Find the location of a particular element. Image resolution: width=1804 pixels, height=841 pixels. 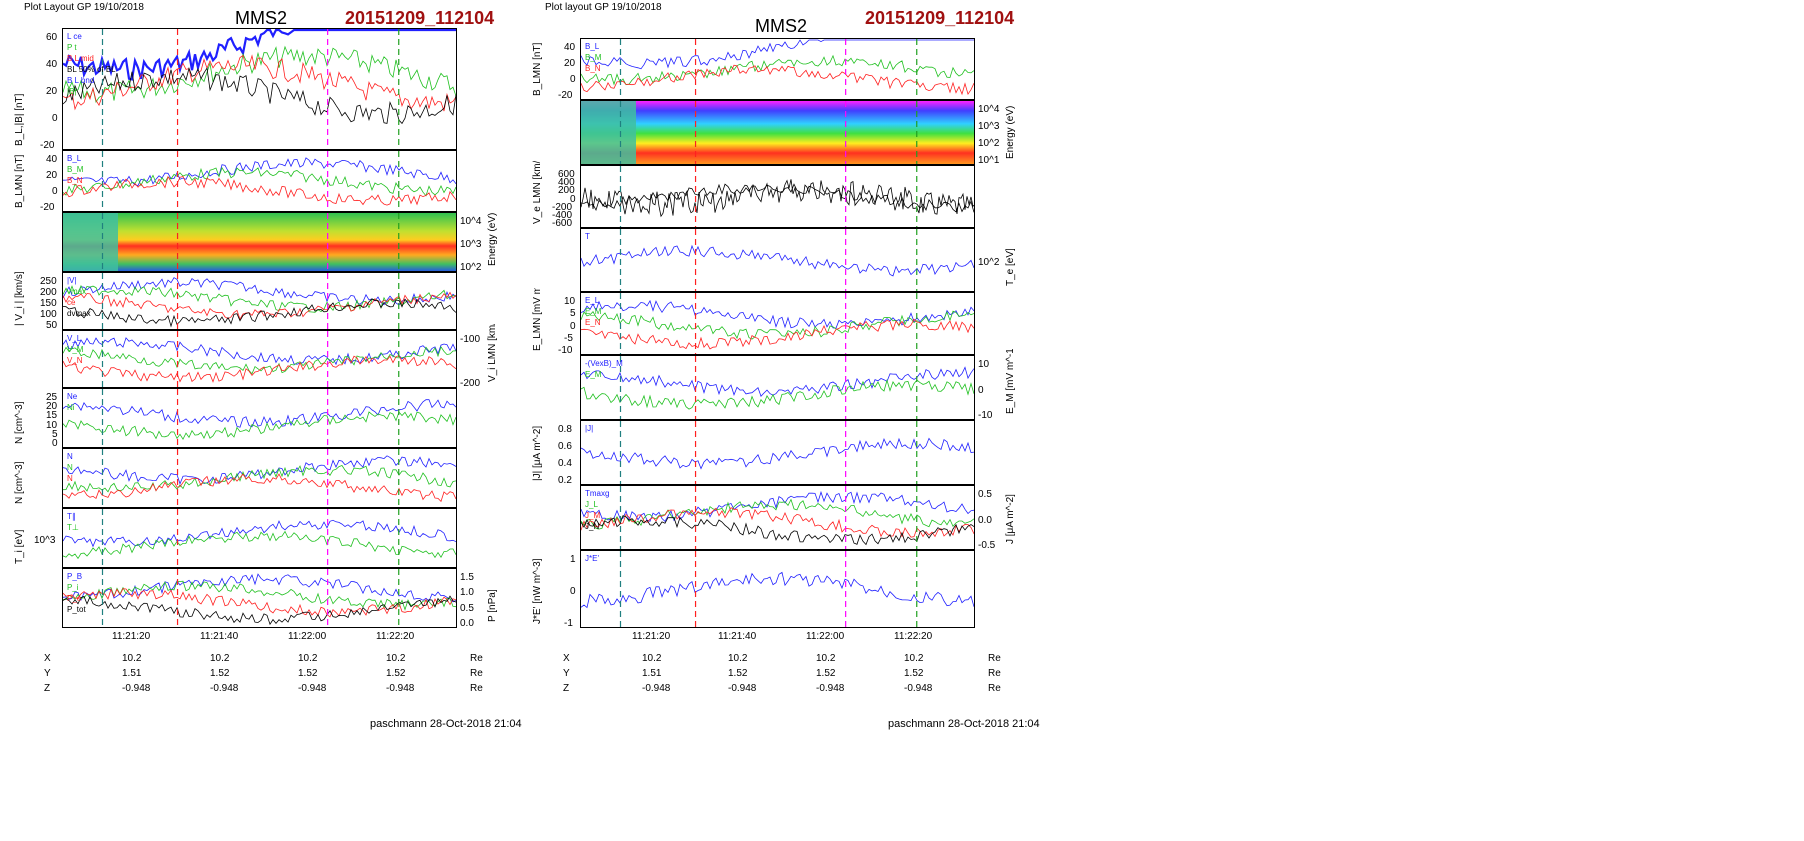

left-panel-9-plot is located at coordinates (259, 598).